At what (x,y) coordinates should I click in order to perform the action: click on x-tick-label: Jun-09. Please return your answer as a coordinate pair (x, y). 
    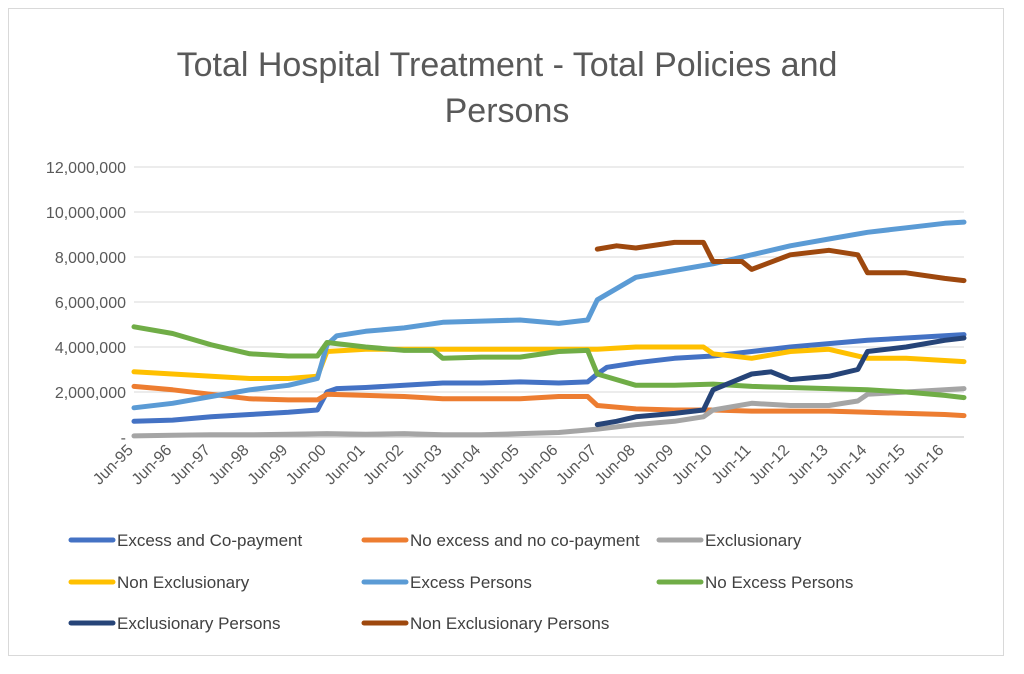
    Looking at the image, I should click on (654, 465).